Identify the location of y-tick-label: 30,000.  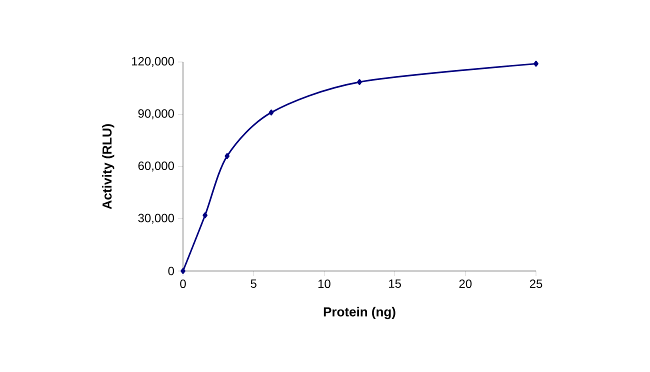
(156, 219).